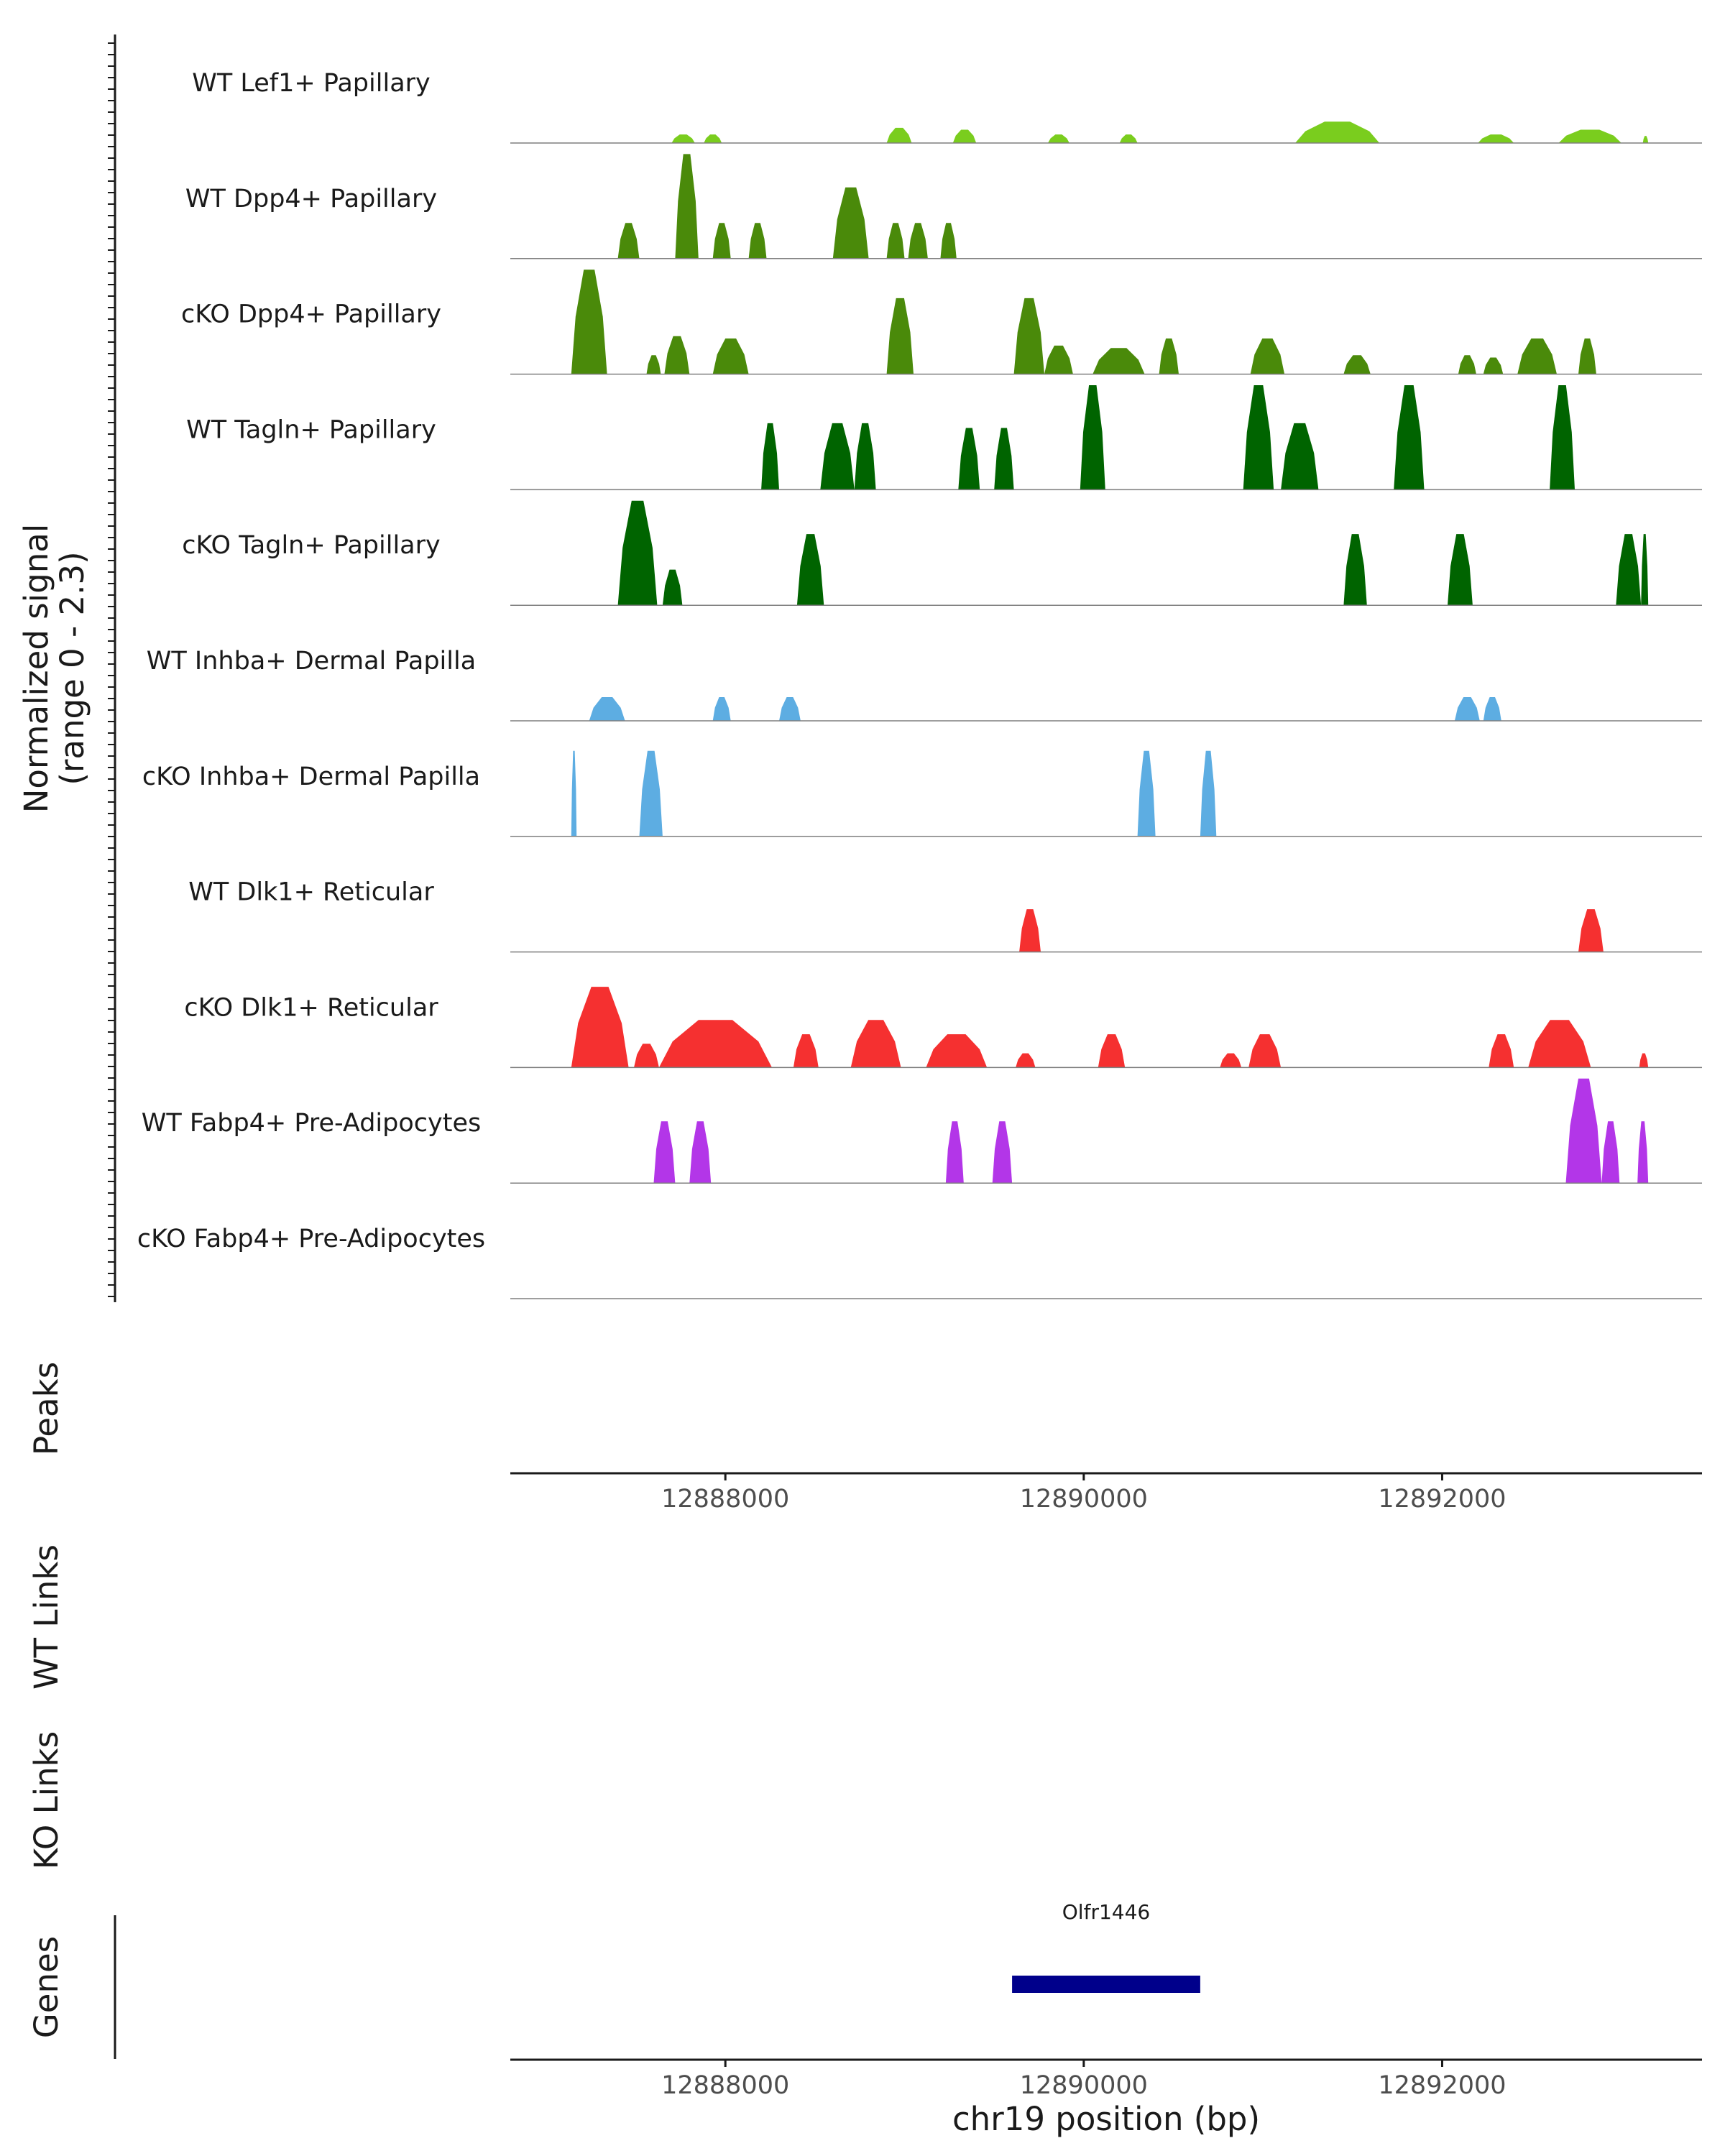  Describe the element at coordinates (945, 915) in the screenshot. I see `track: WT Dlk1+ Reticular` at that location.